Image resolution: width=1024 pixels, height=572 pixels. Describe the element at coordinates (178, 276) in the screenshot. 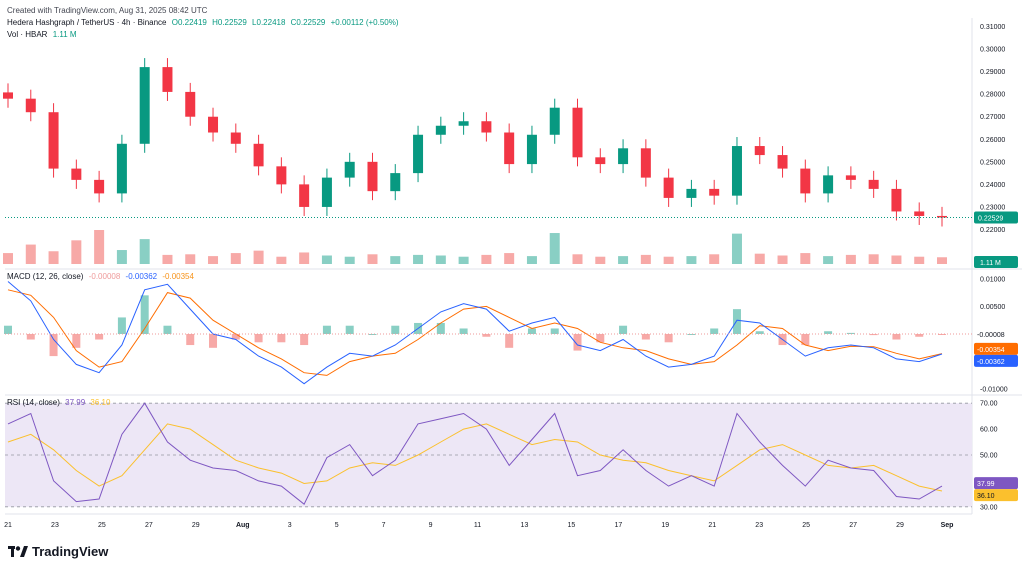

I see `macd-signal-value: -0.00354` at that location.